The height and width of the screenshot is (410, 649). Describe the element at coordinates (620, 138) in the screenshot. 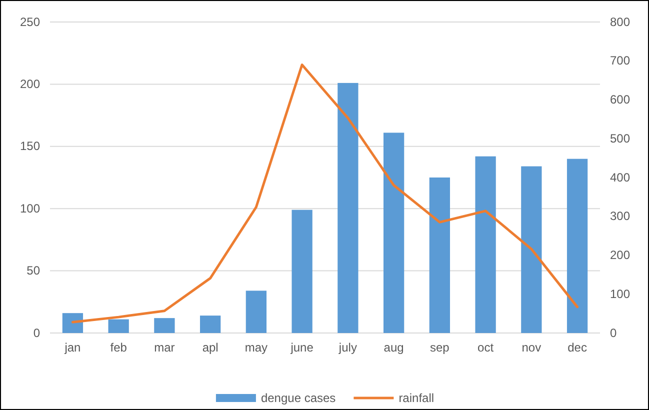

I see `y2-tick-label: 500` at that location.